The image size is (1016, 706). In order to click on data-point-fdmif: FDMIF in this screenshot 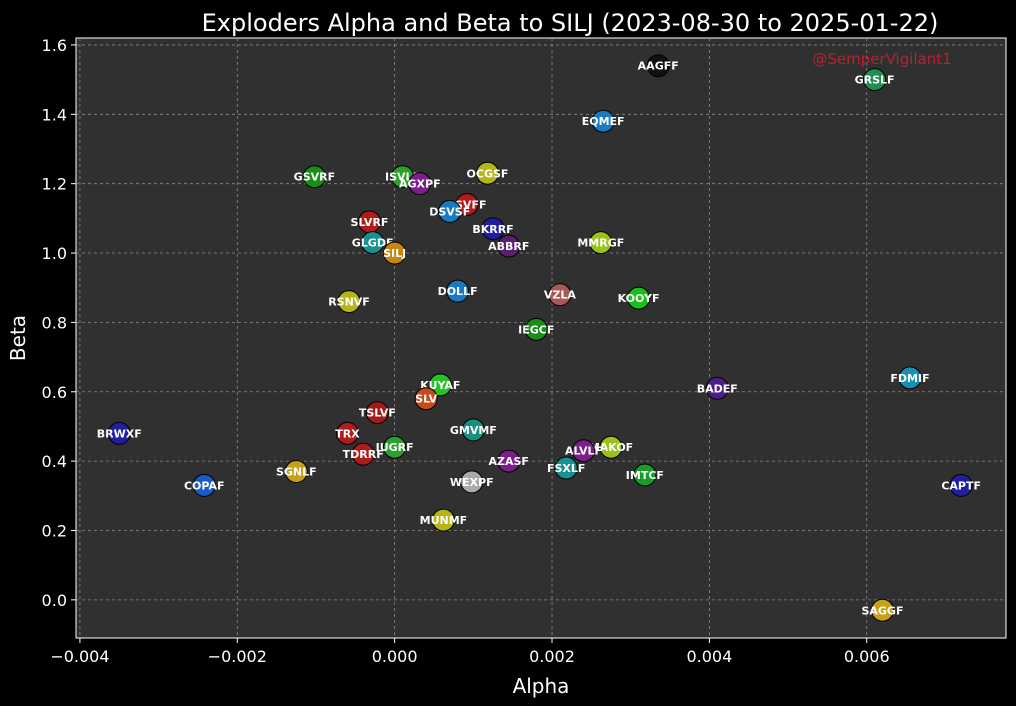, I will do `click(910, 378)`.